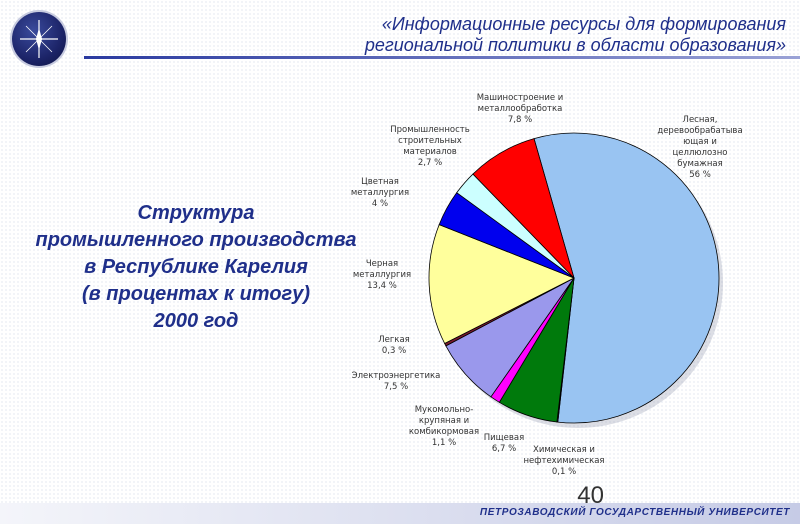  What do you see at coordinates (396, 381) in the screenshot?
I see `slice-label: Электроэнергетика 7,5 %` at bounding box center [396, 381].